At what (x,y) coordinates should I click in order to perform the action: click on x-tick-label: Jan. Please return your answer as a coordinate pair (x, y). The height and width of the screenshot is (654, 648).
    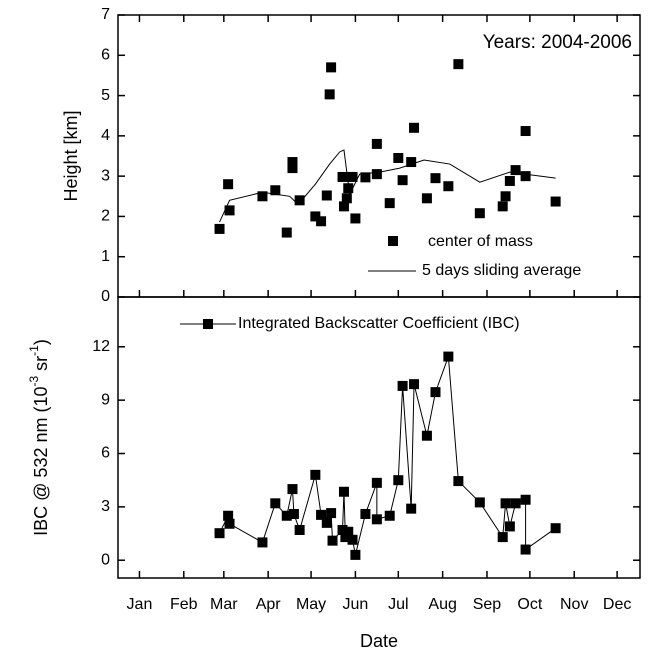
    Looking at the image, I should click on (140, 604).